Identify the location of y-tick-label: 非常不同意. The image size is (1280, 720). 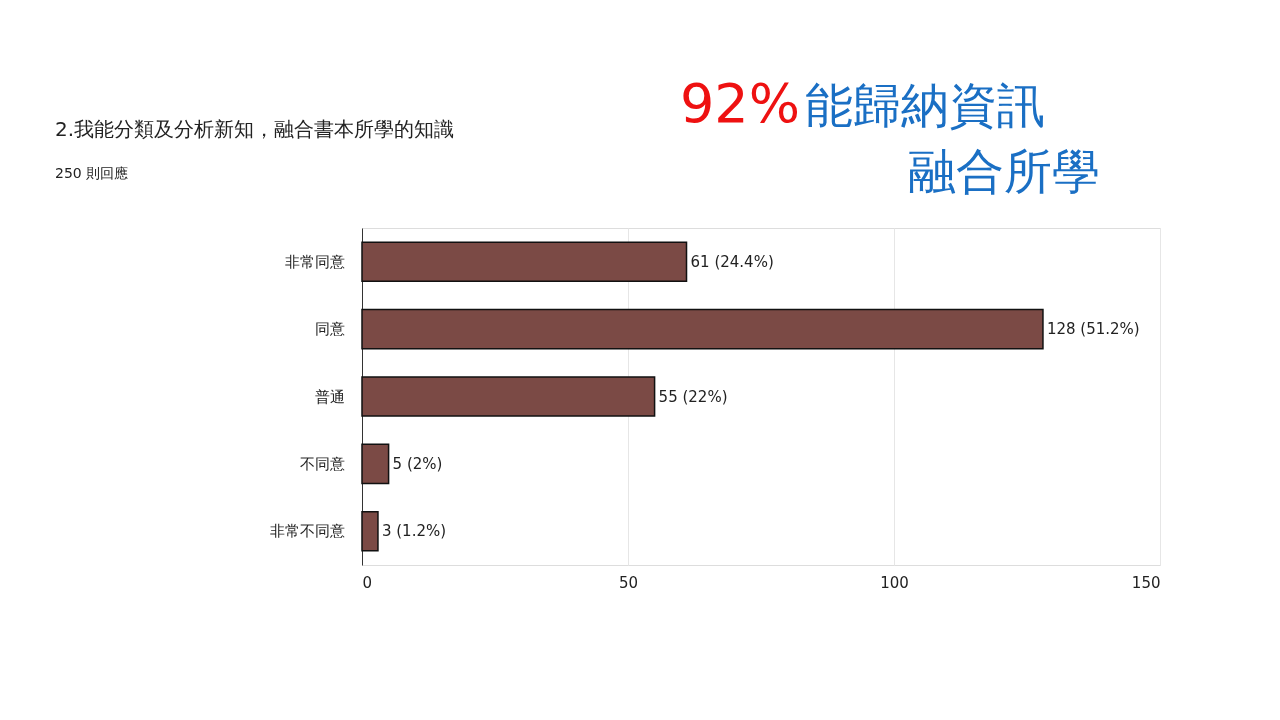
(307, 531).